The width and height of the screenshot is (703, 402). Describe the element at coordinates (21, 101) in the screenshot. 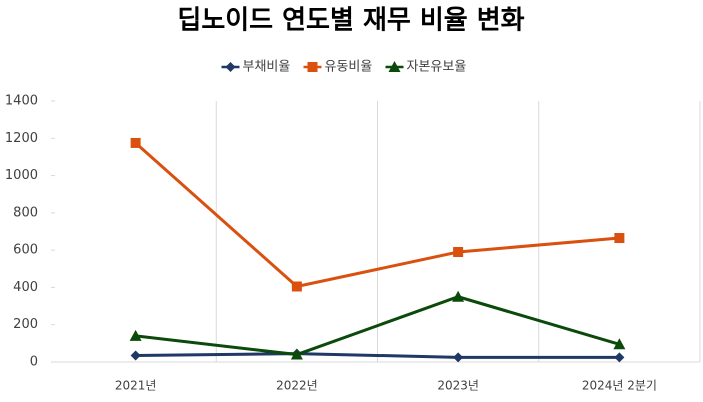

I see `y-tick-label: 1400` at that location.